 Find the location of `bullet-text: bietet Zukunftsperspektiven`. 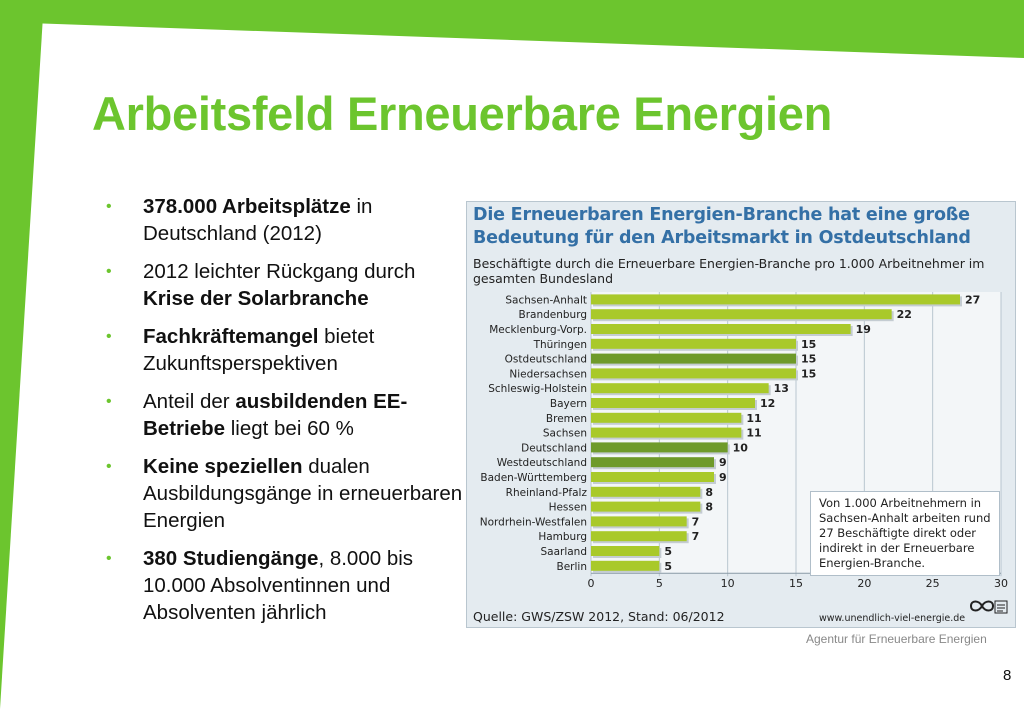

bullet-text: bietet Zukunftsperspektiven is located at coordinates (259, 350).